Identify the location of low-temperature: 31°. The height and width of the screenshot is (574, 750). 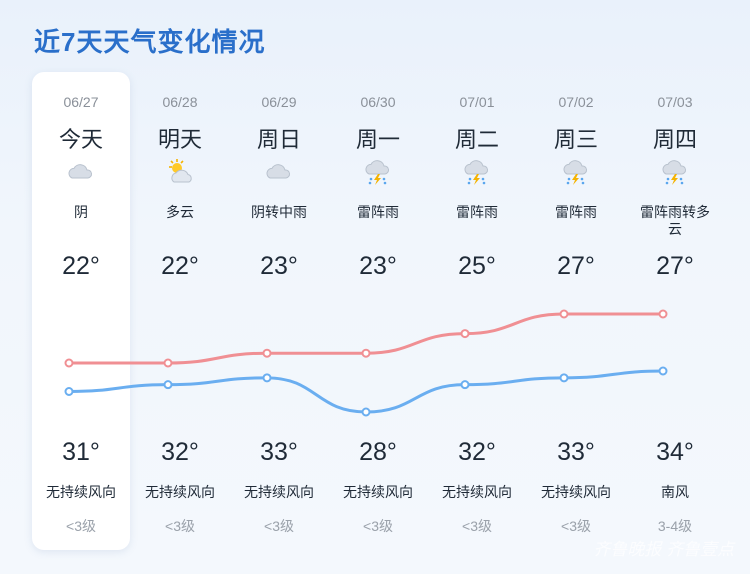
(81, 452).